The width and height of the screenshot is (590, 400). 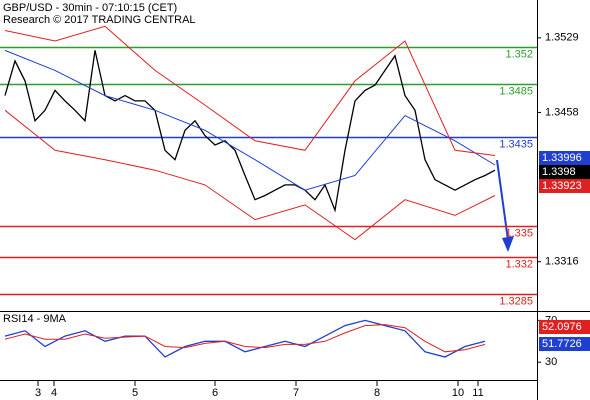 I want to click on level-label: 1.332, so click(x=519, y=264).